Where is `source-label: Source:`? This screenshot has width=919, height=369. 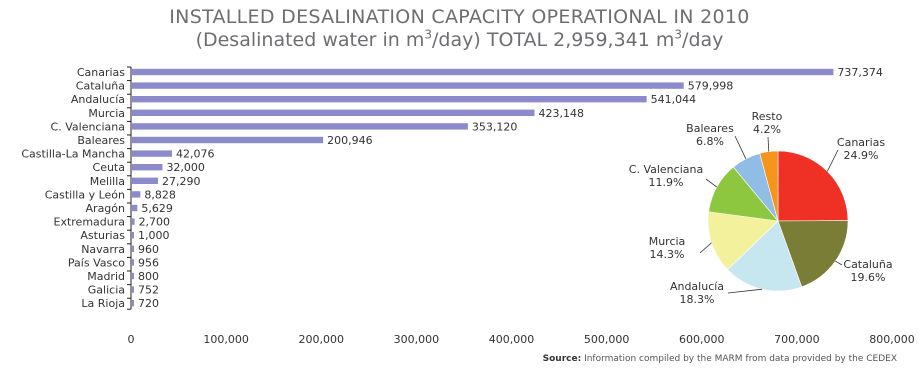 source-label: Source: is located at coordinates (562, 359).